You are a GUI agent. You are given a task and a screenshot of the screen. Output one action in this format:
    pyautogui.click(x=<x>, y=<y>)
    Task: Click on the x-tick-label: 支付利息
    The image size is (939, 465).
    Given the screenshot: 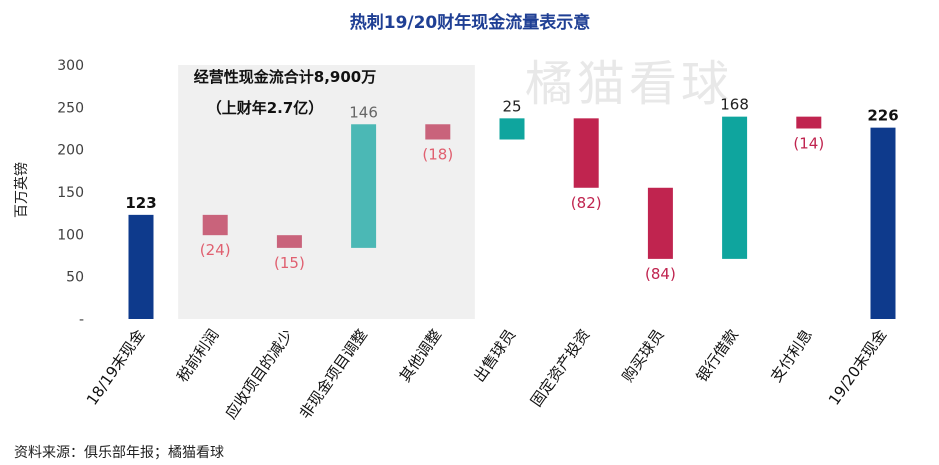 What is the action you would take?
    pyautogui.click(x=791, y=355)
    